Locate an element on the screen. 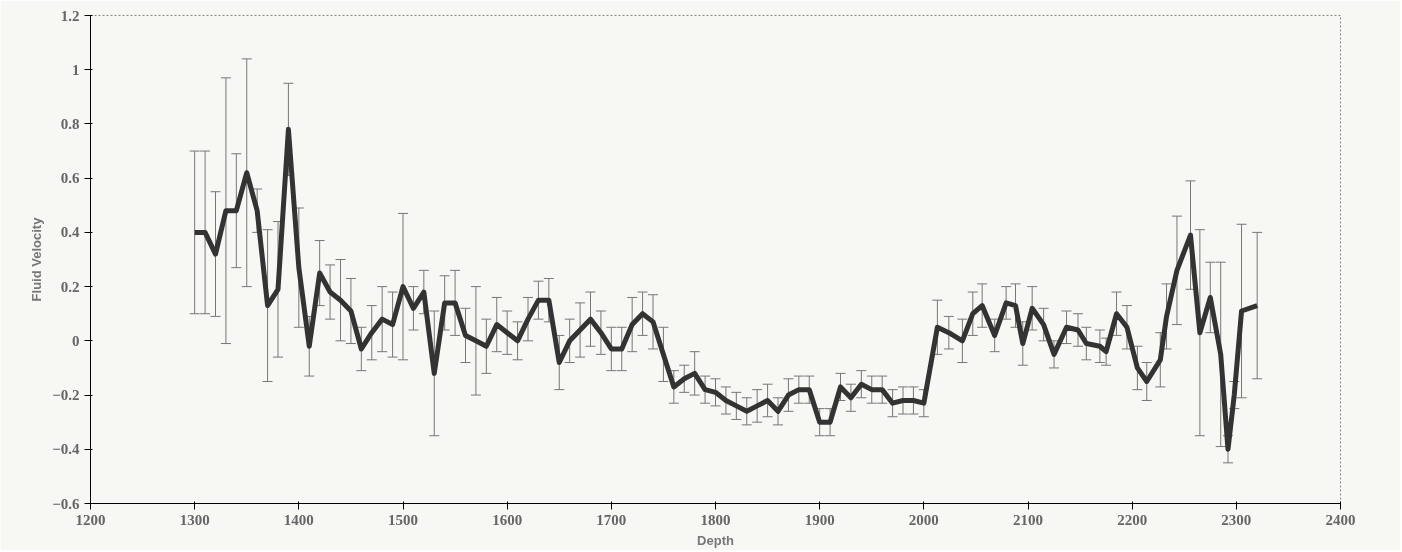 The image size is (1402, 552). x-tick-label: 1700 is located at coordinates (611, 519).